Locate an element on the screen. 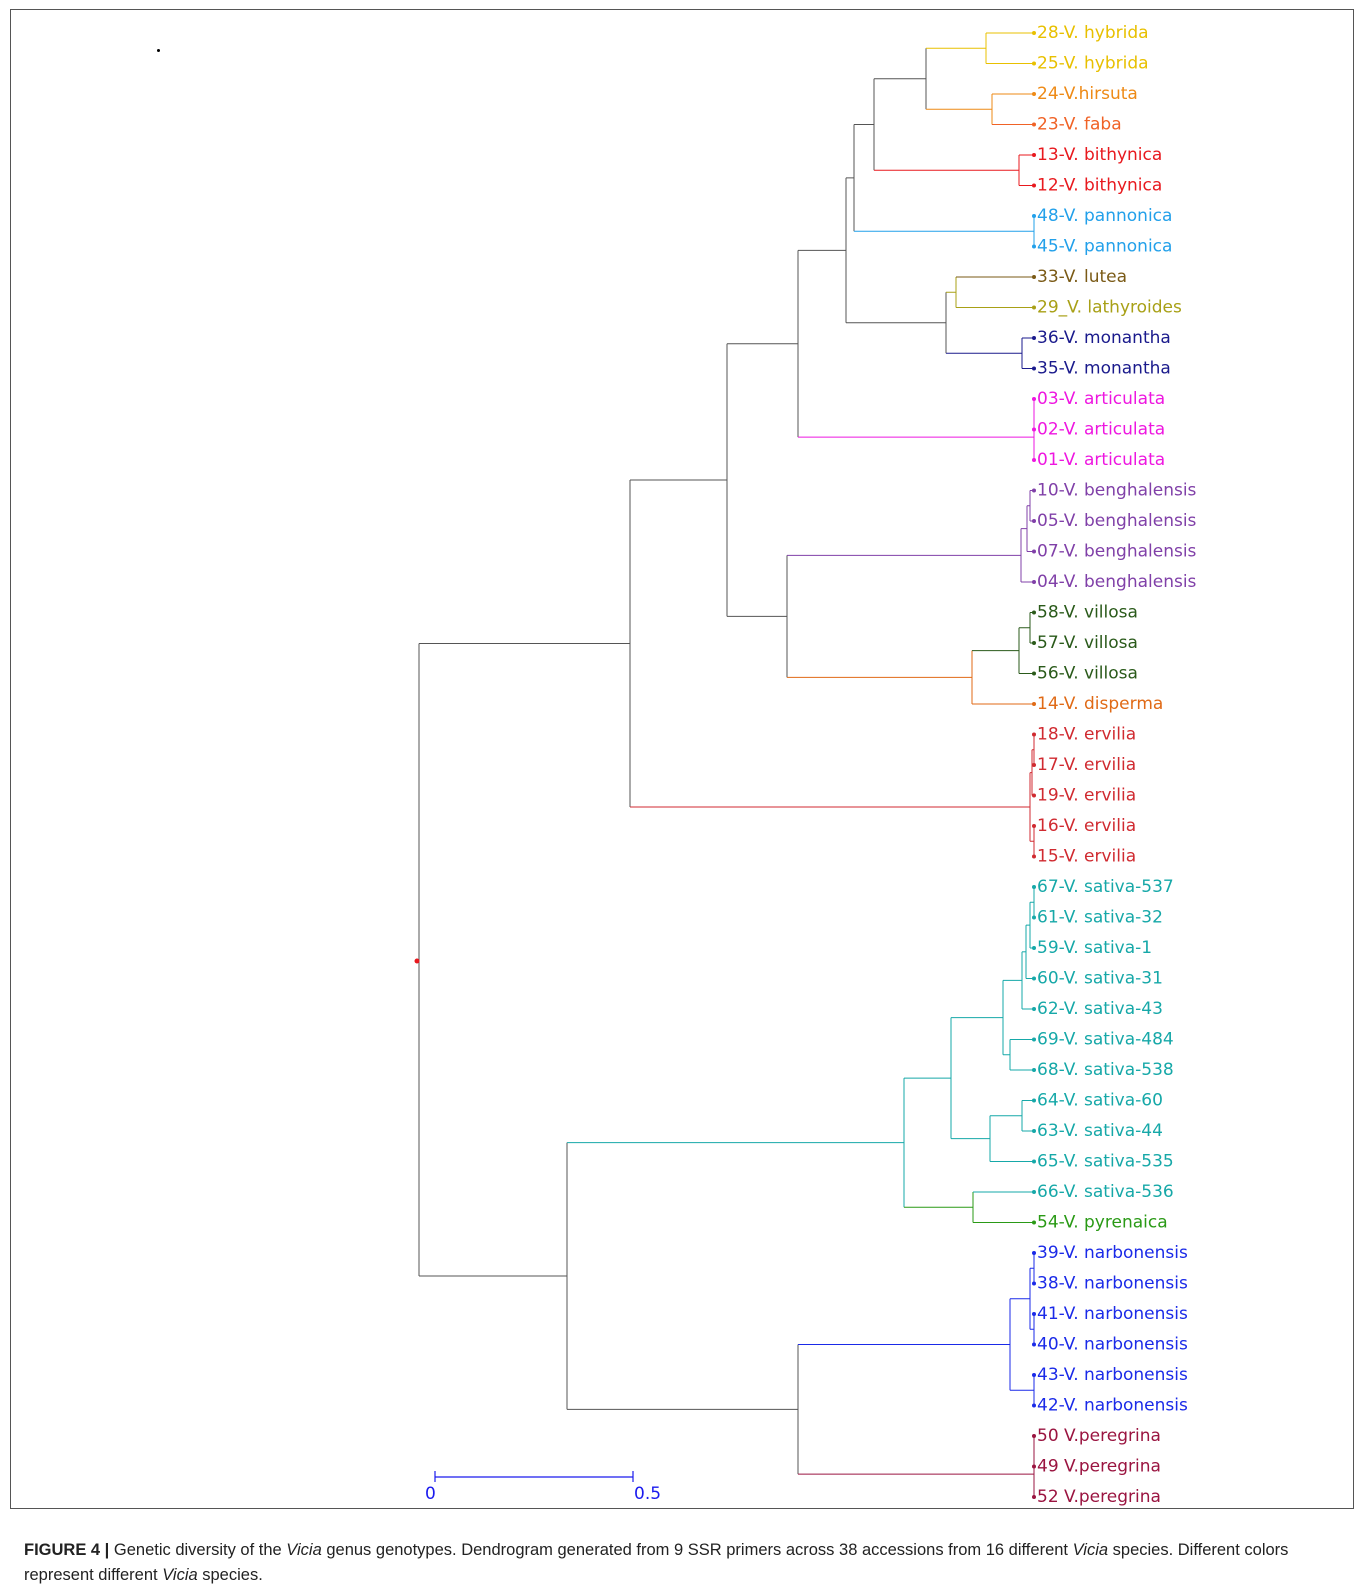  leaf-label: 57-V. villosa is located at coordinates (1087, 643).